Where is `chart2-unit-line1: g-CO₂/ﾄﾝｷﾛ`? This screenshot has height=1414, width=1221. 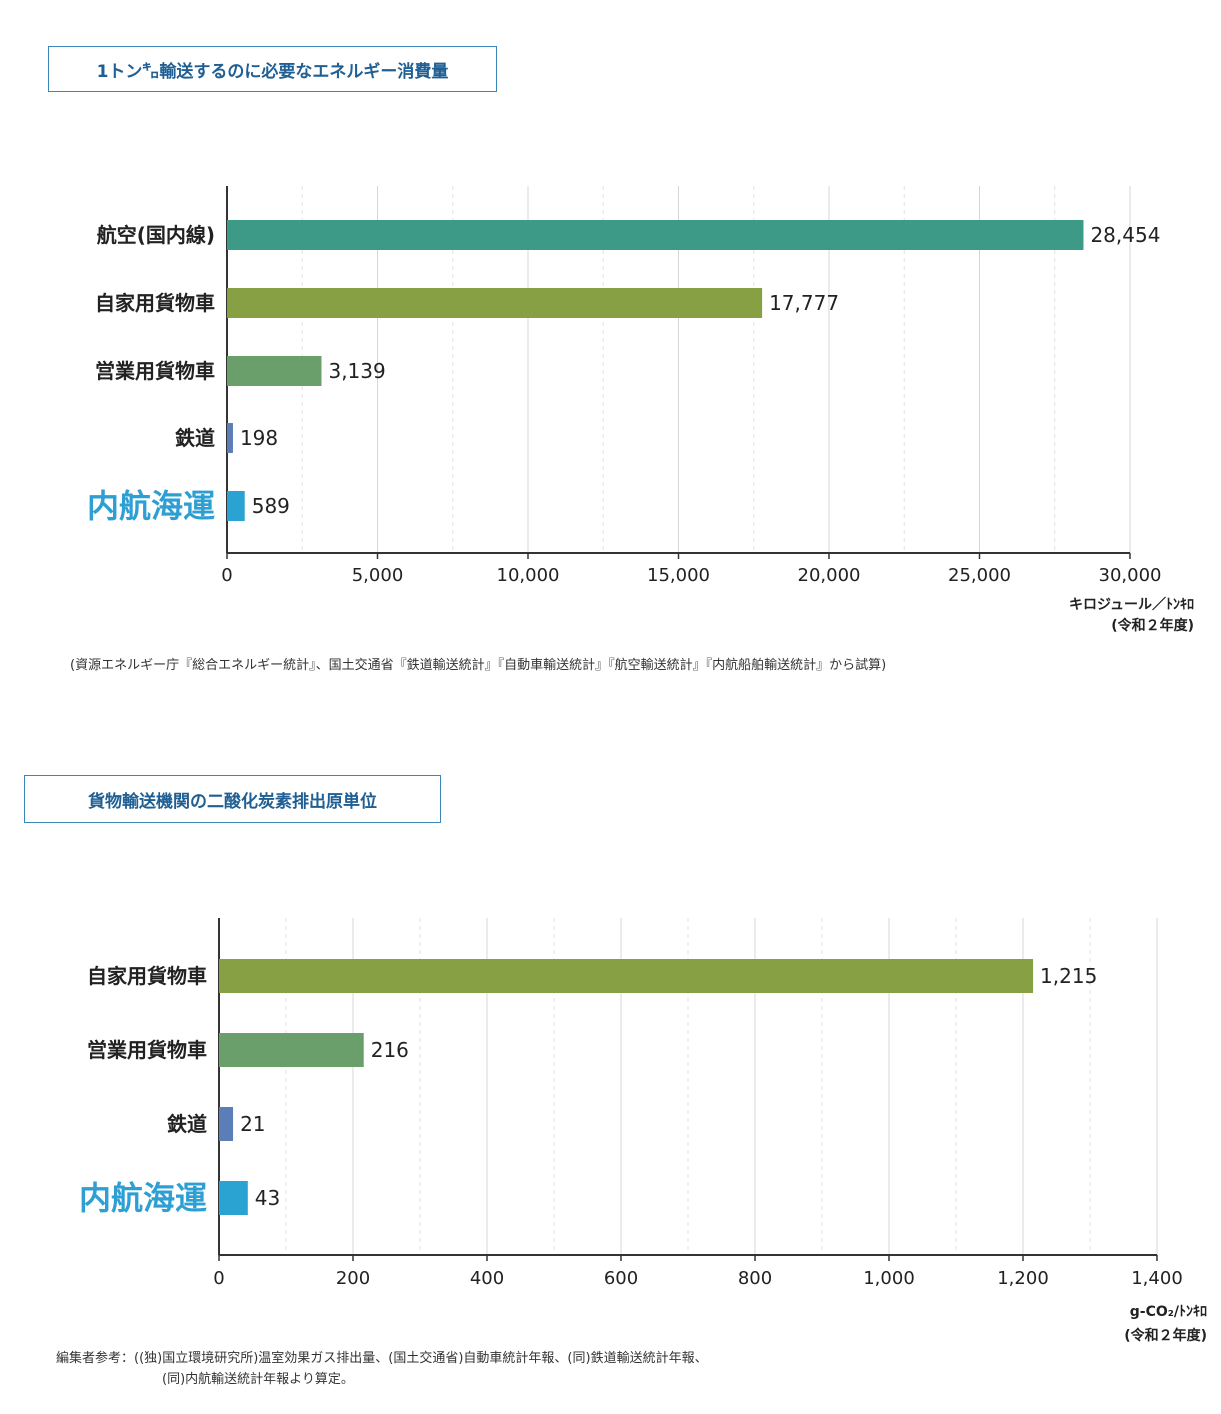
chart2-unit-line1: g-CO₂/ﾄﾝｷﾛ is located at coordinates (1168, 1312).